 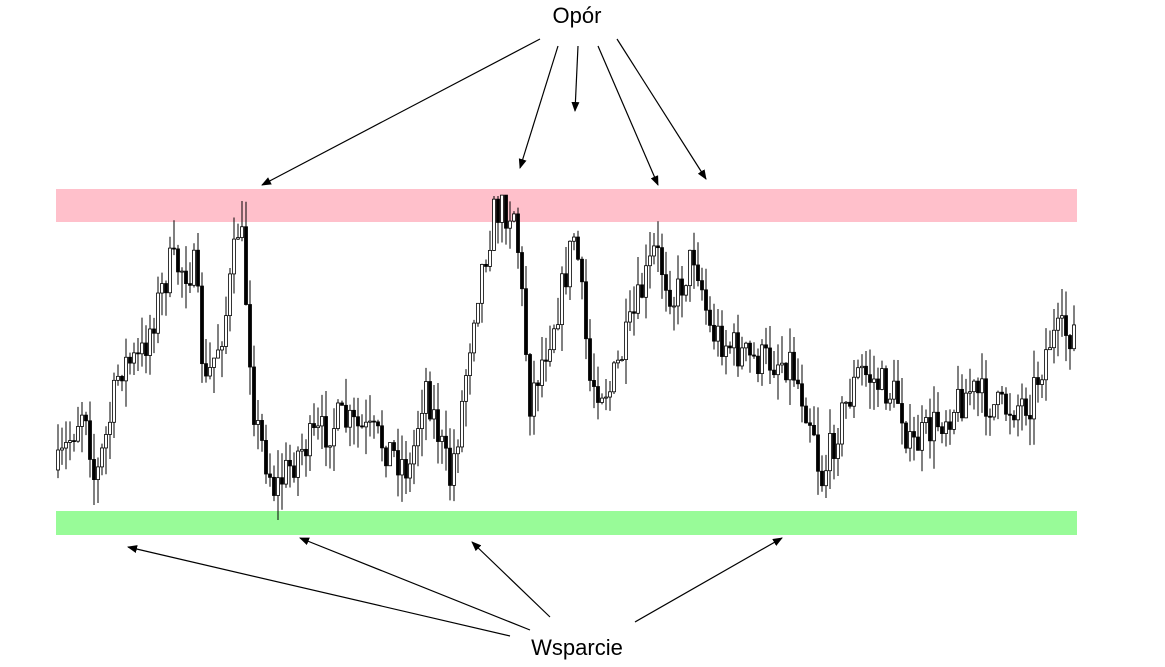 I want to click on support-zone, so click(x=566, y=523).